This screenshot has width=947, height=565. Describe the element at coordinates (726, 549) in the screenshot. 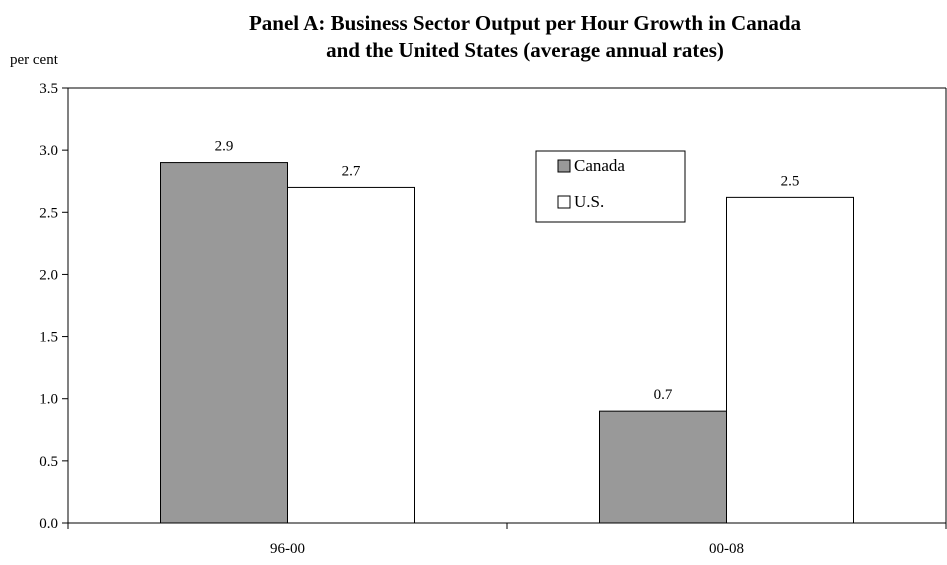

I see `x-category-label: 00-08` at that location.